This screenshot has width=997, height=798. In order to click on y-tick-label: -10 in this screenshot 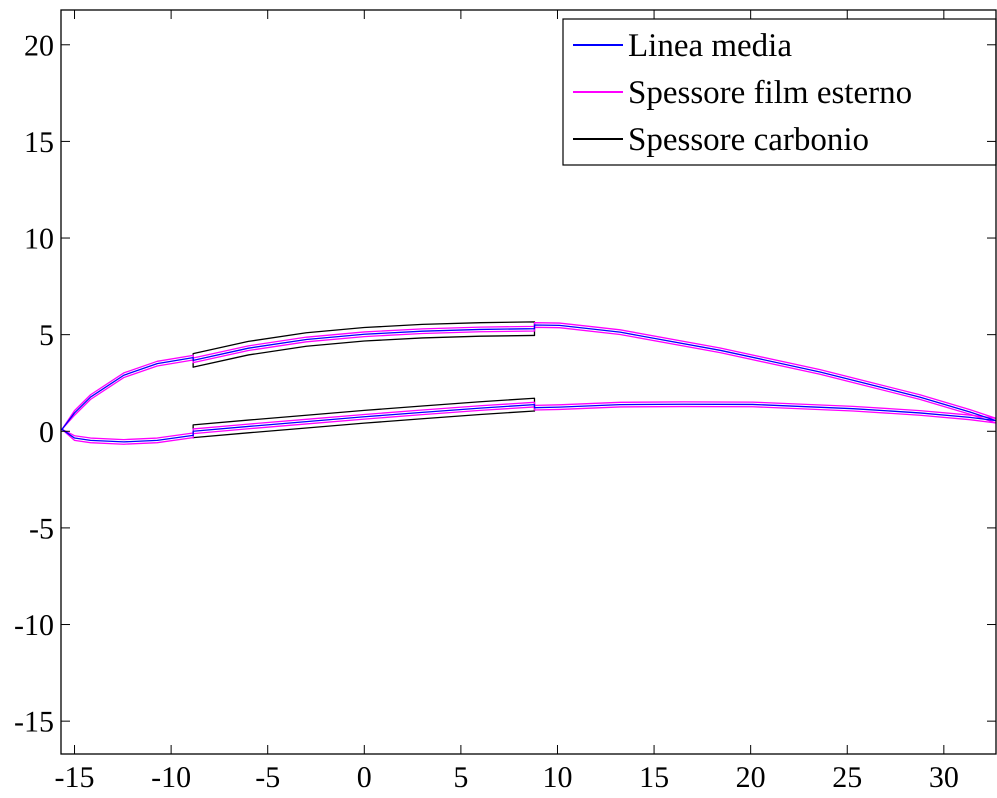, I will do `click(34, 625)`.